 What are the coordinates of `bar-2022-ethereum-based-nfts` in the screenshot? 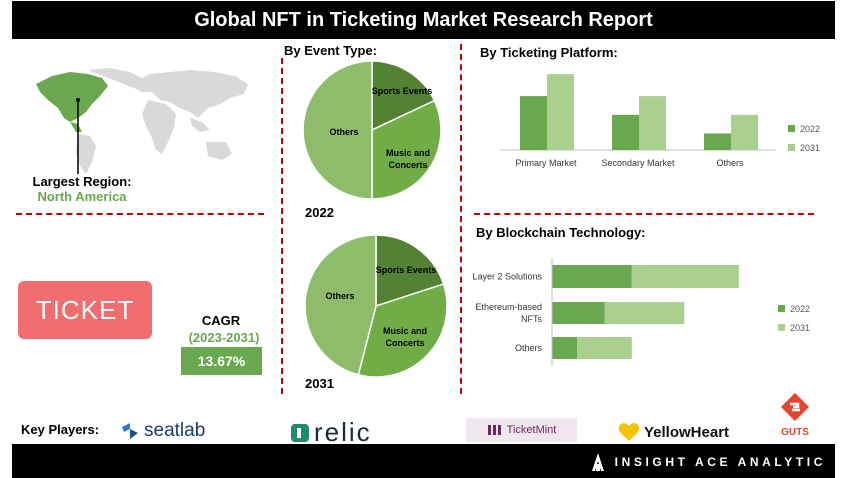 It's located at (578, 313).